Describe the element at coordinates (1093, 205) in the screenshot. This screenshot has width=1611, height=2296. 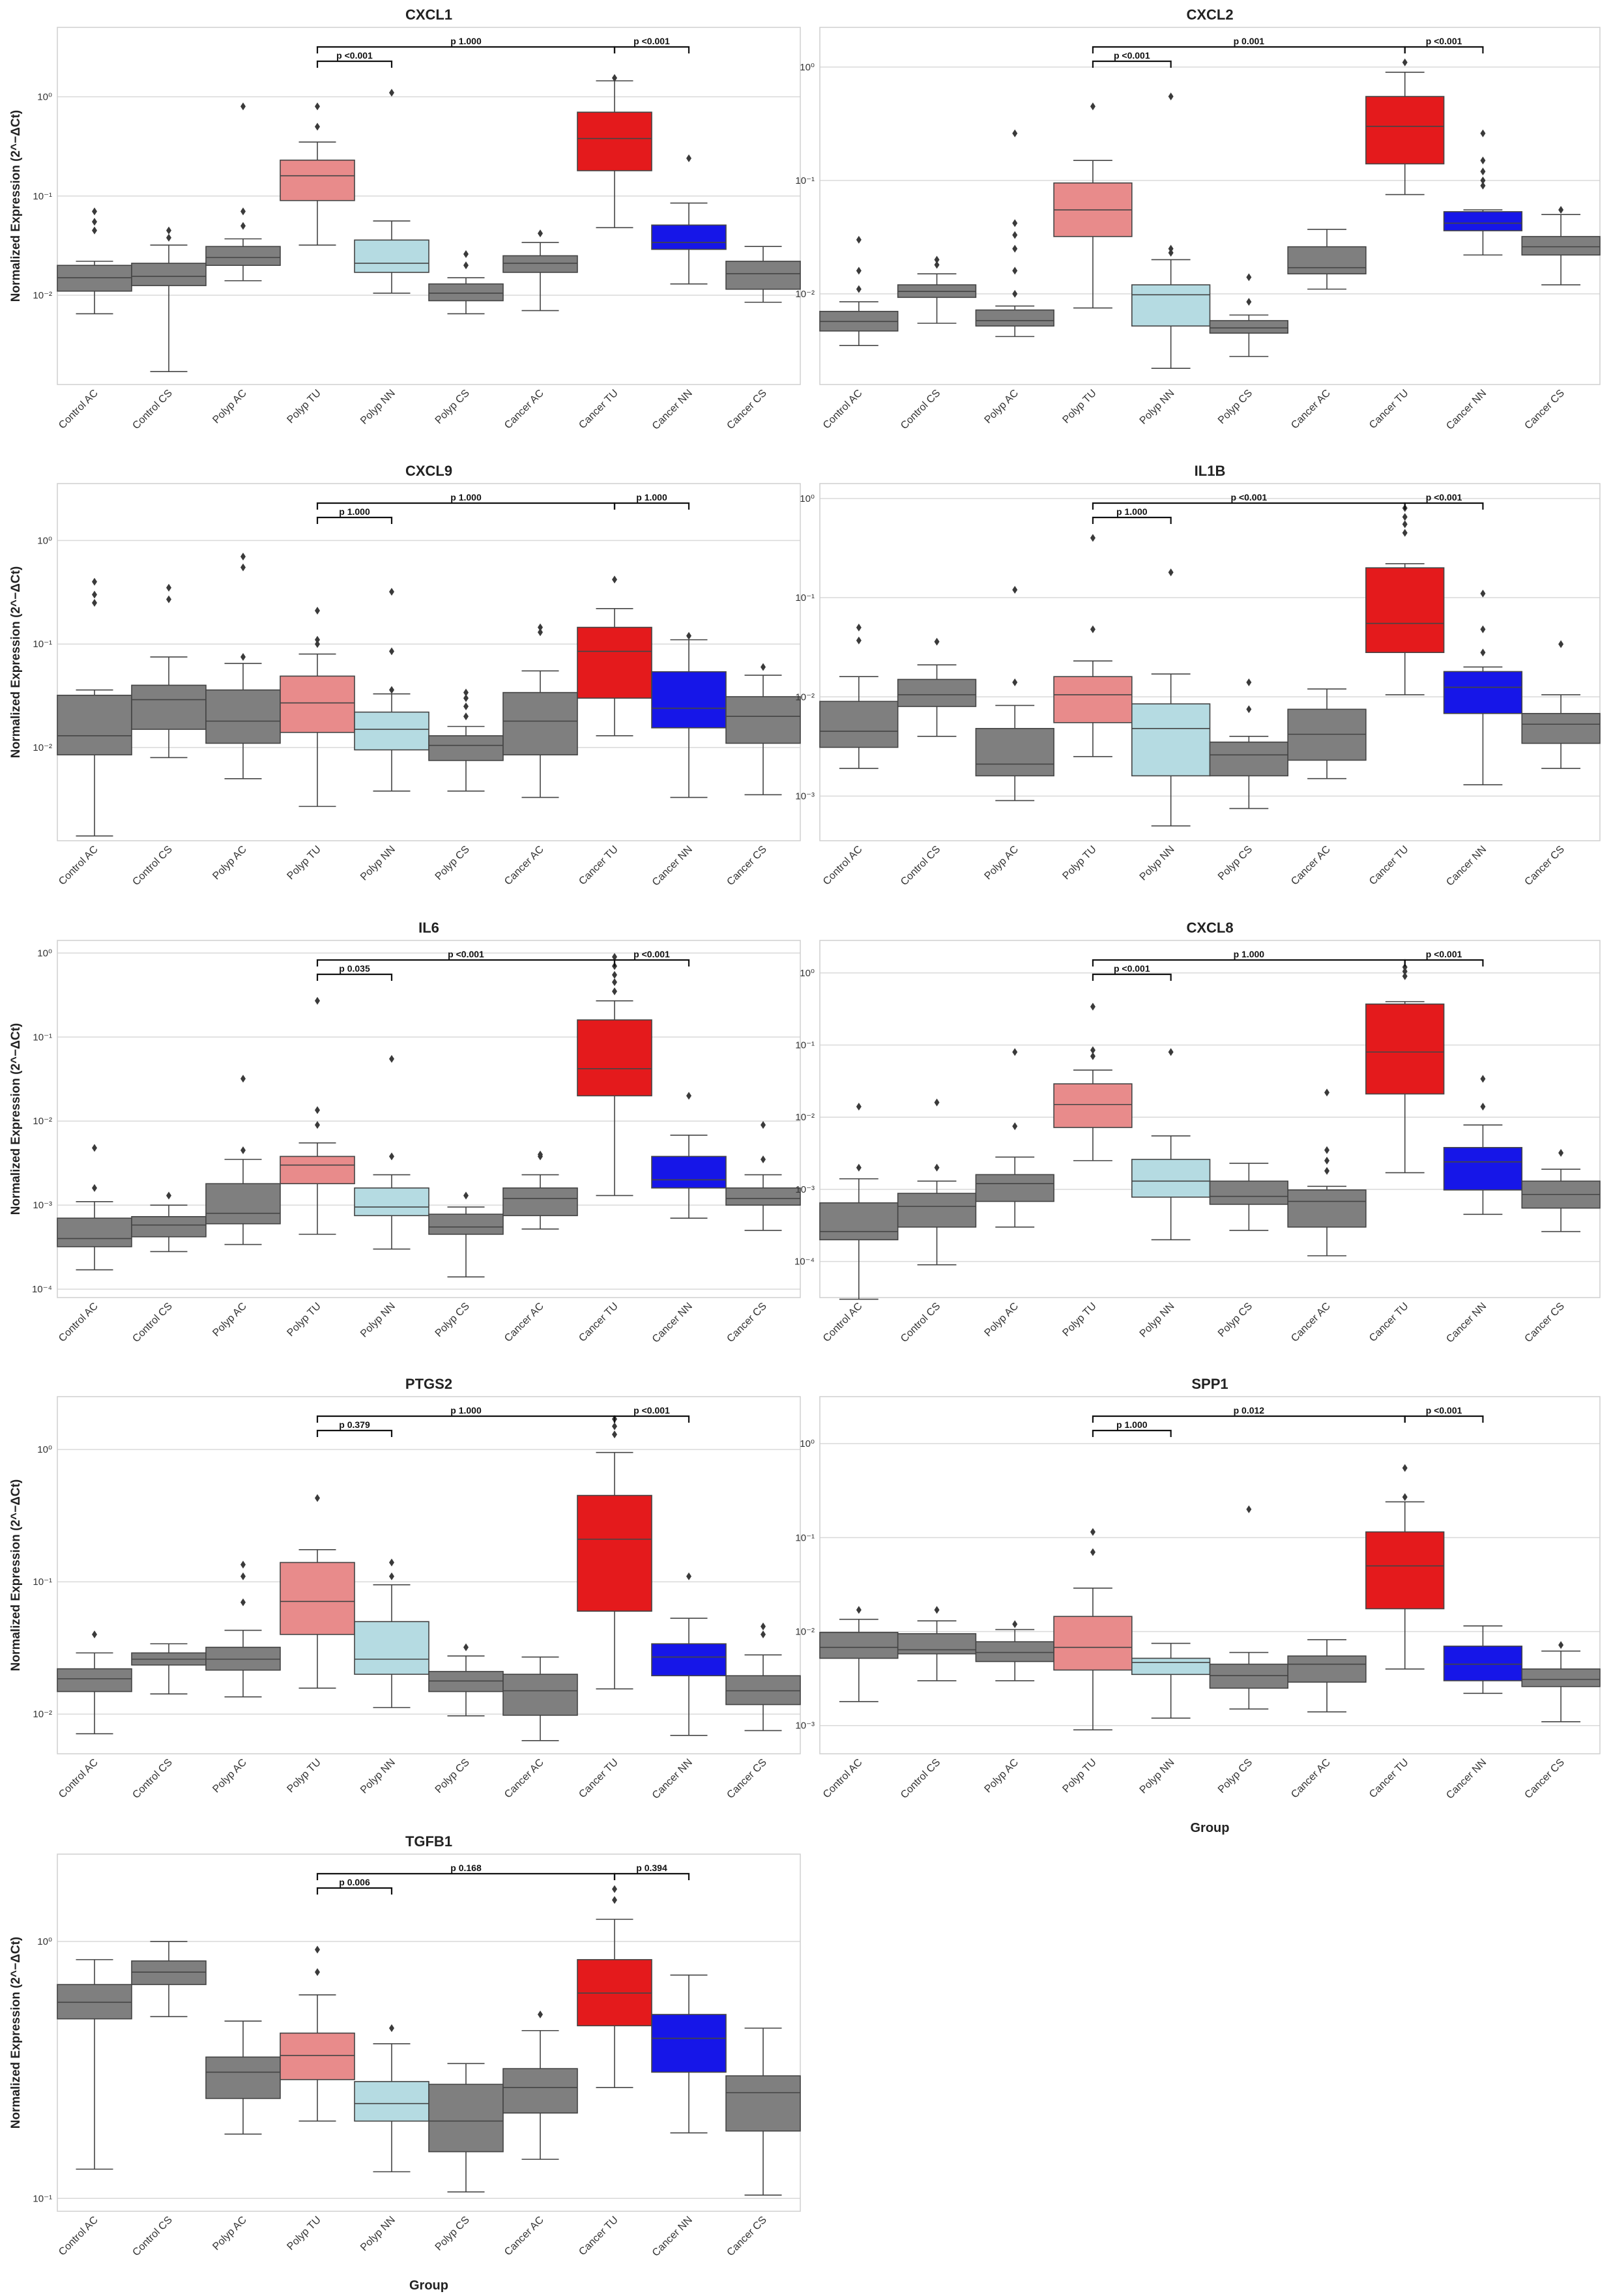
I see `box-polyp-tu` at that location.